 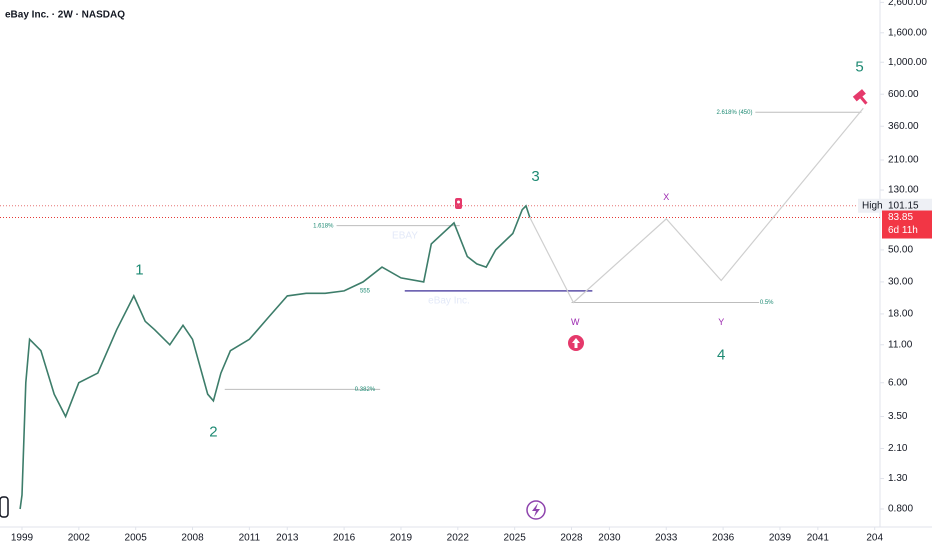 I want to click on x-tick-label: 2011, so click(x=250, y=538).